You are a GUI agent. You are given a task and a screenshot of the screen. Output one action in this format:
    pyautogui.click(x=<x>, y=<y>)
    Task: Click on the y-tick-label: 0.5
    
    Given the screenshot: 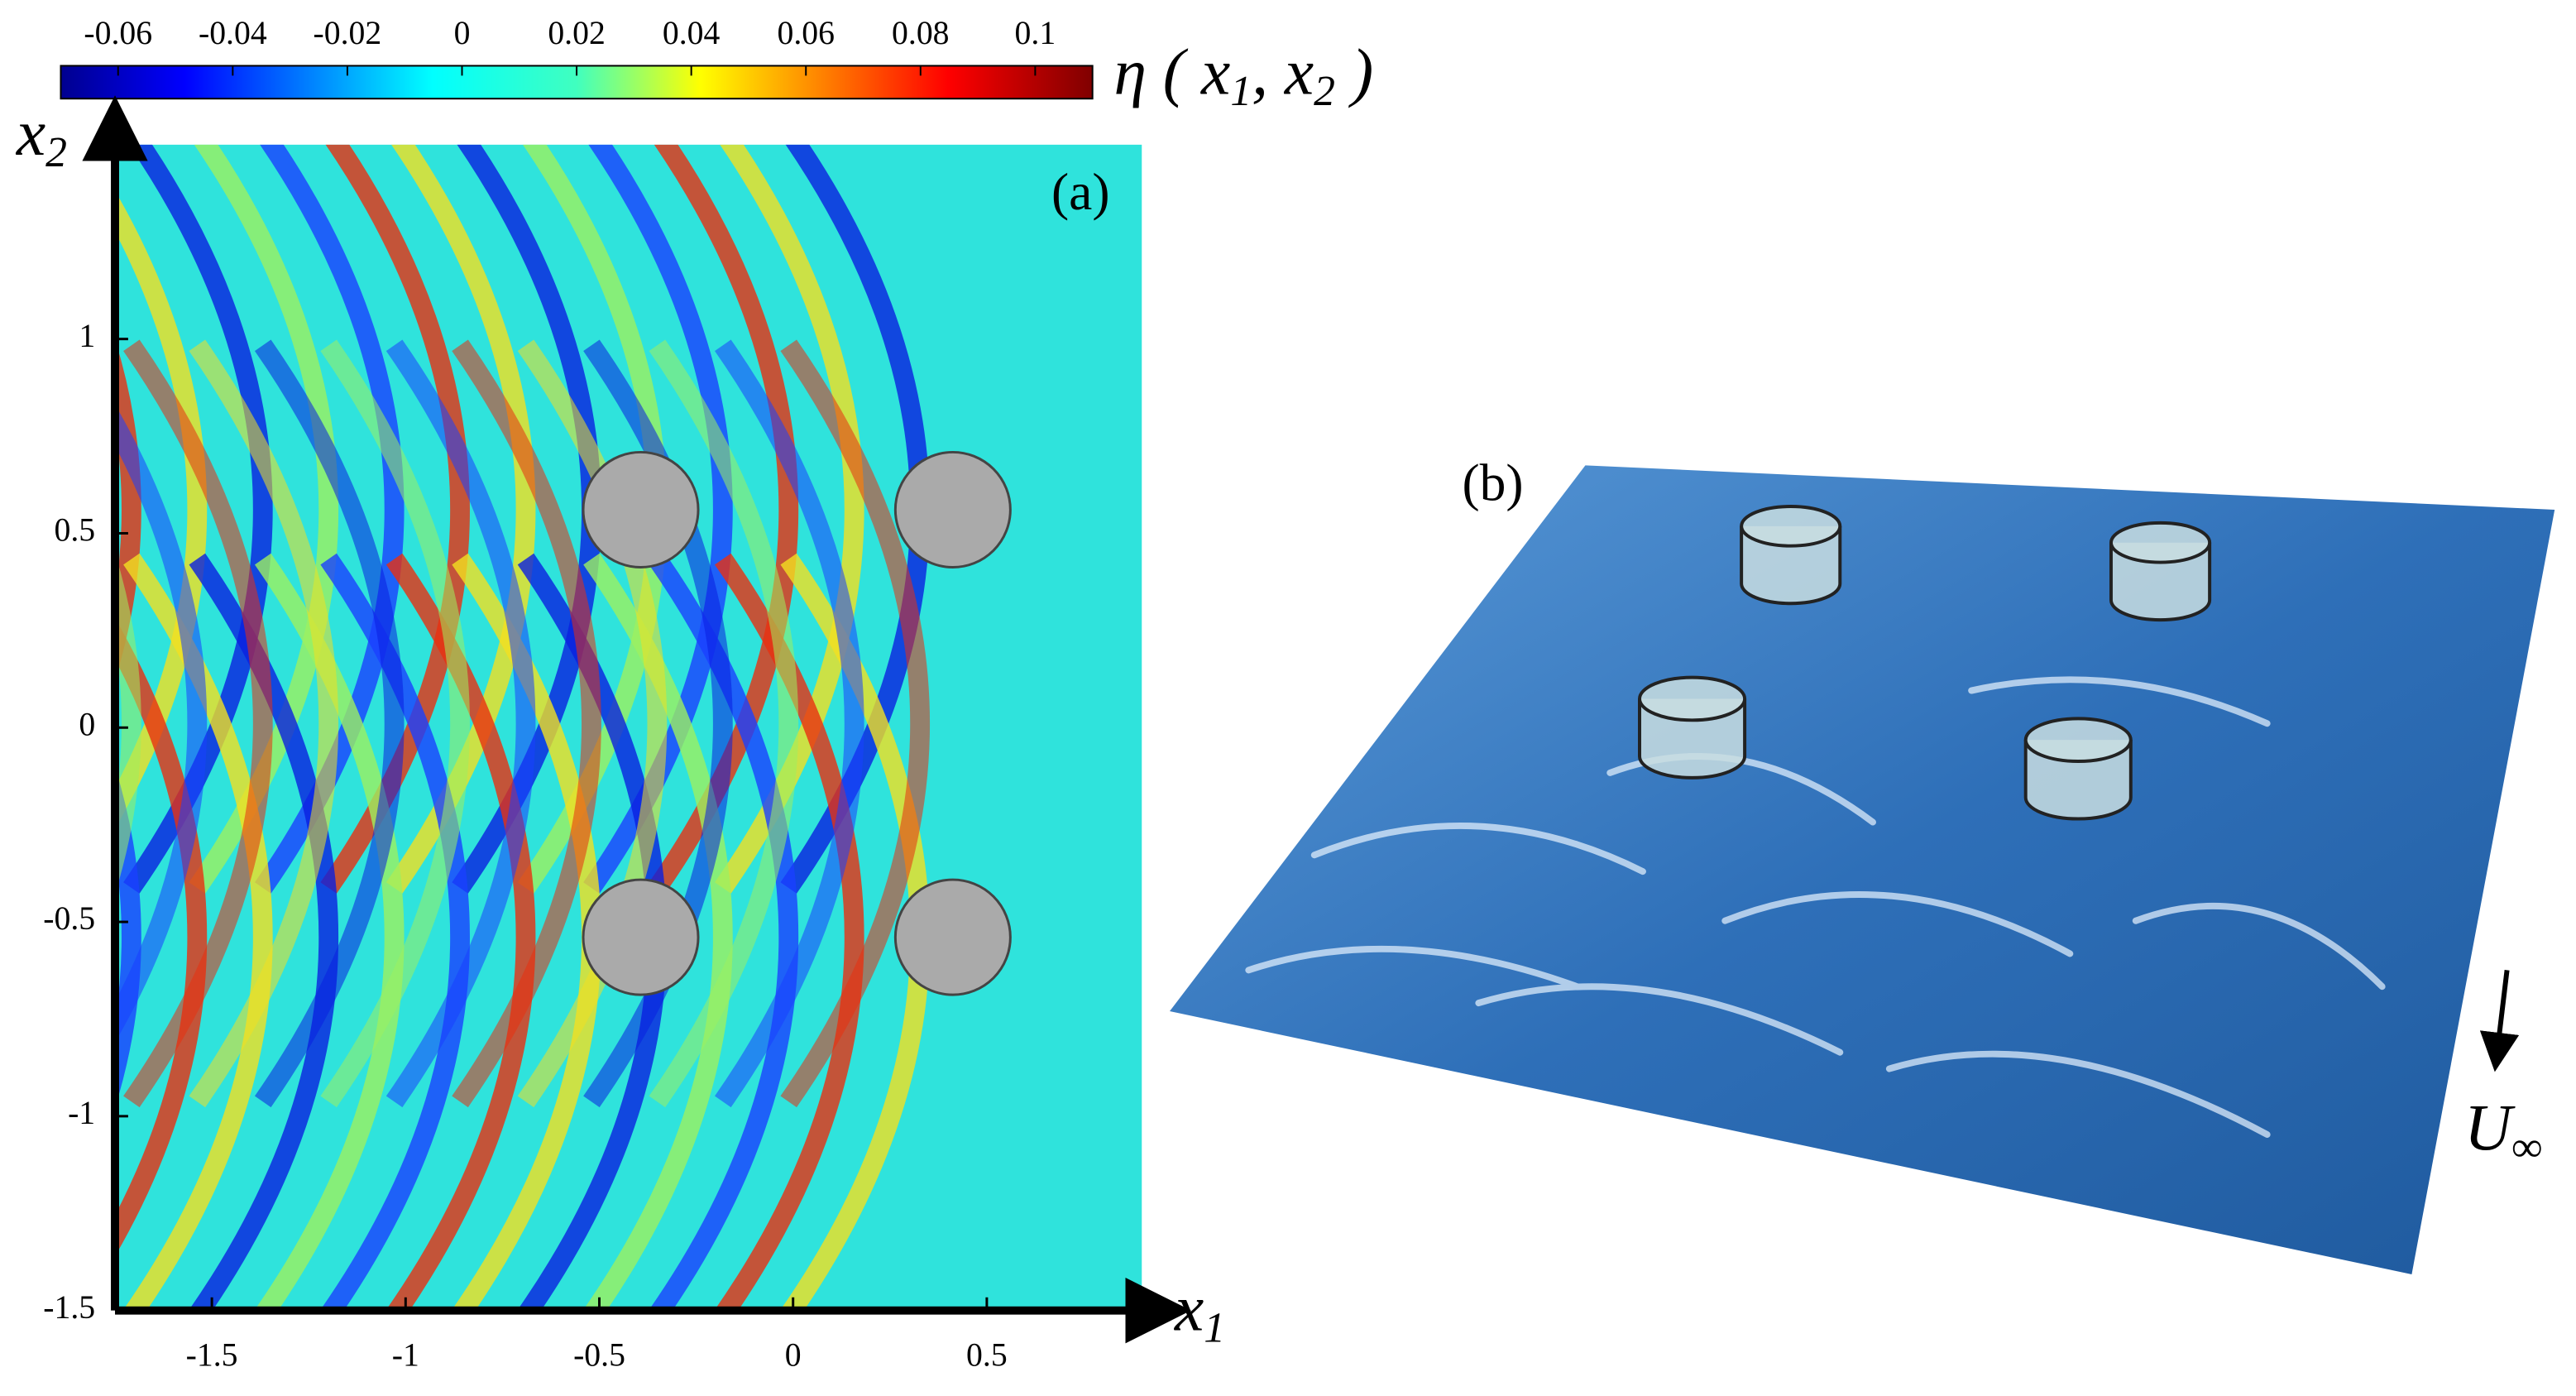 What is the action you would take?
    pyautogui.click(x=75, y=530)
    